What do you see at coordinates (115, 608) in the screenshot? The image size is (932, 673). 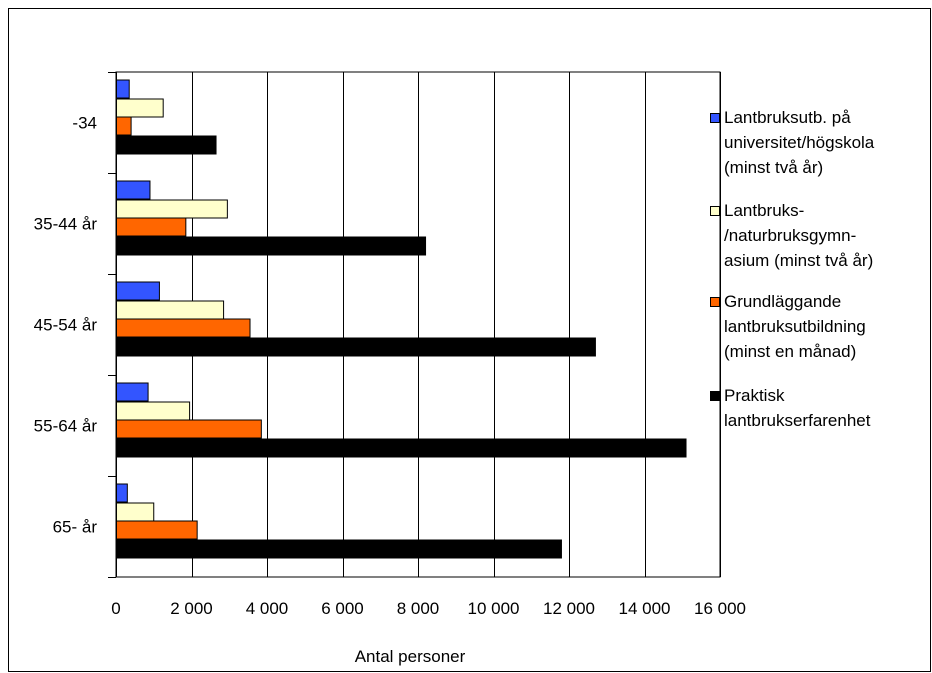 I see `x-tick-label: 0` at bounding box center [115, 608].